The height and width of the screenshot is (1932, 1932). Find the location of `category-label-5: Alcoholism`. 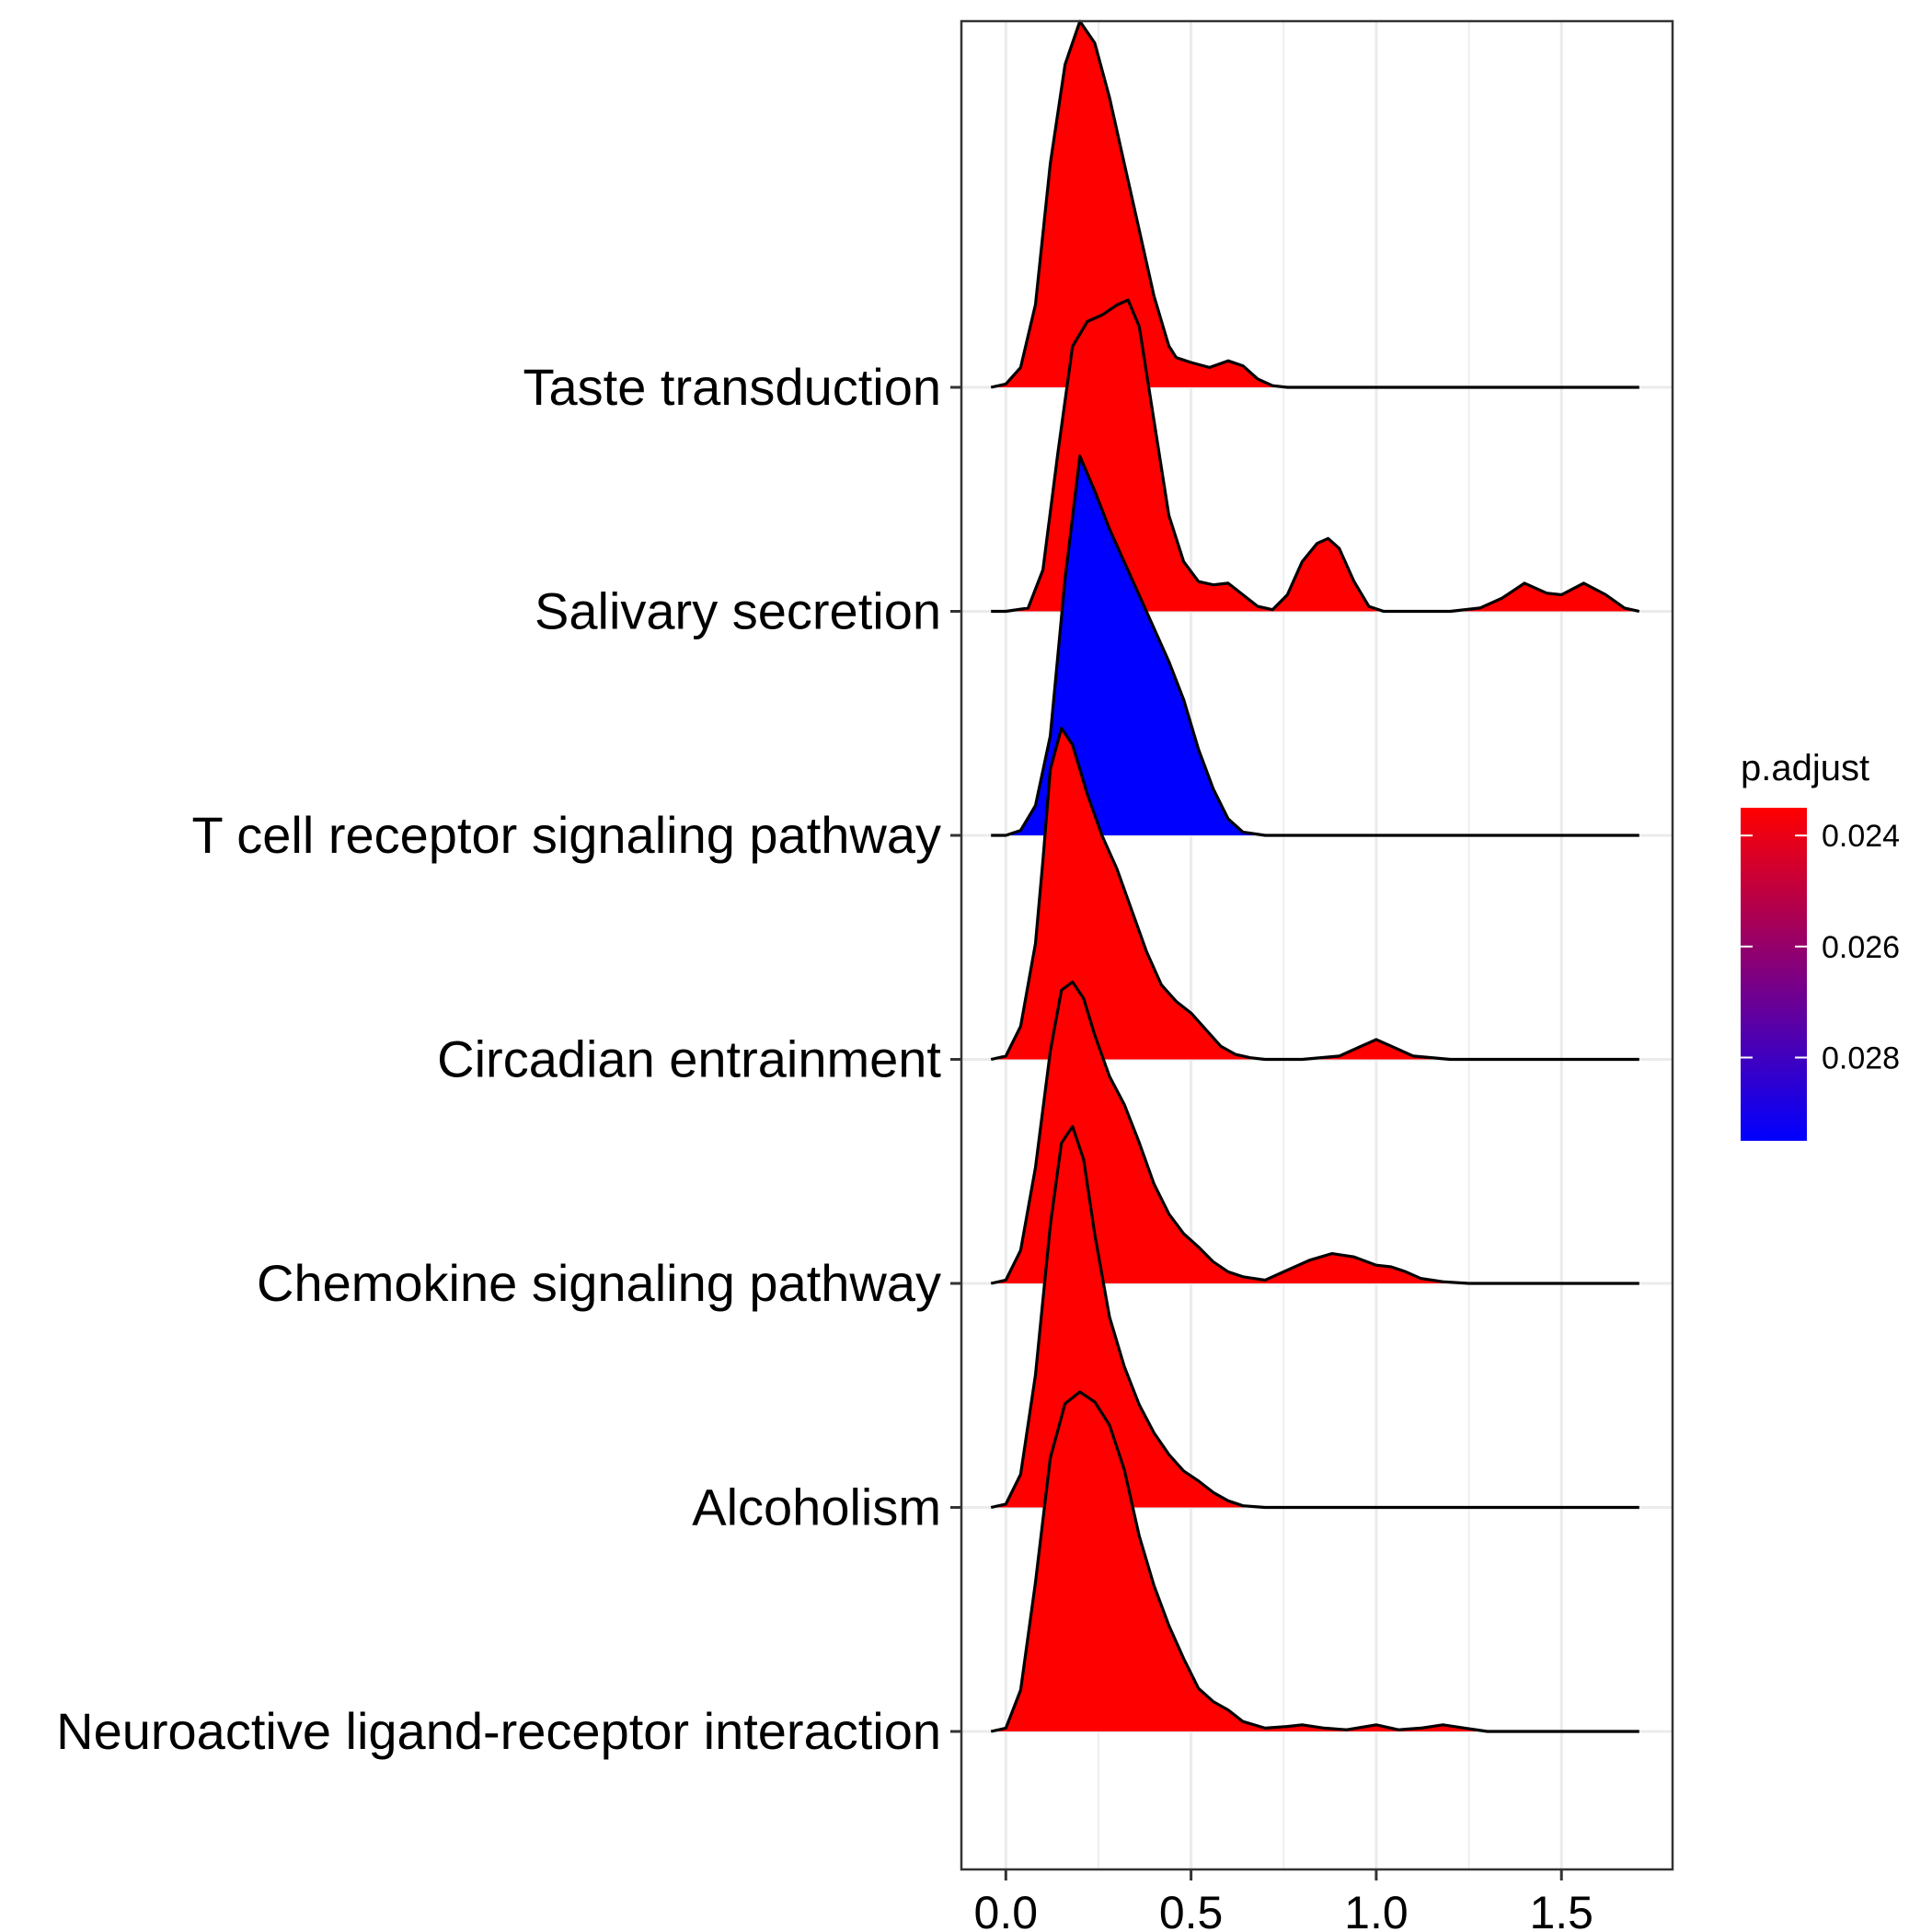

category-label-5: Alcoholism is located at coordinates (816, 1507).